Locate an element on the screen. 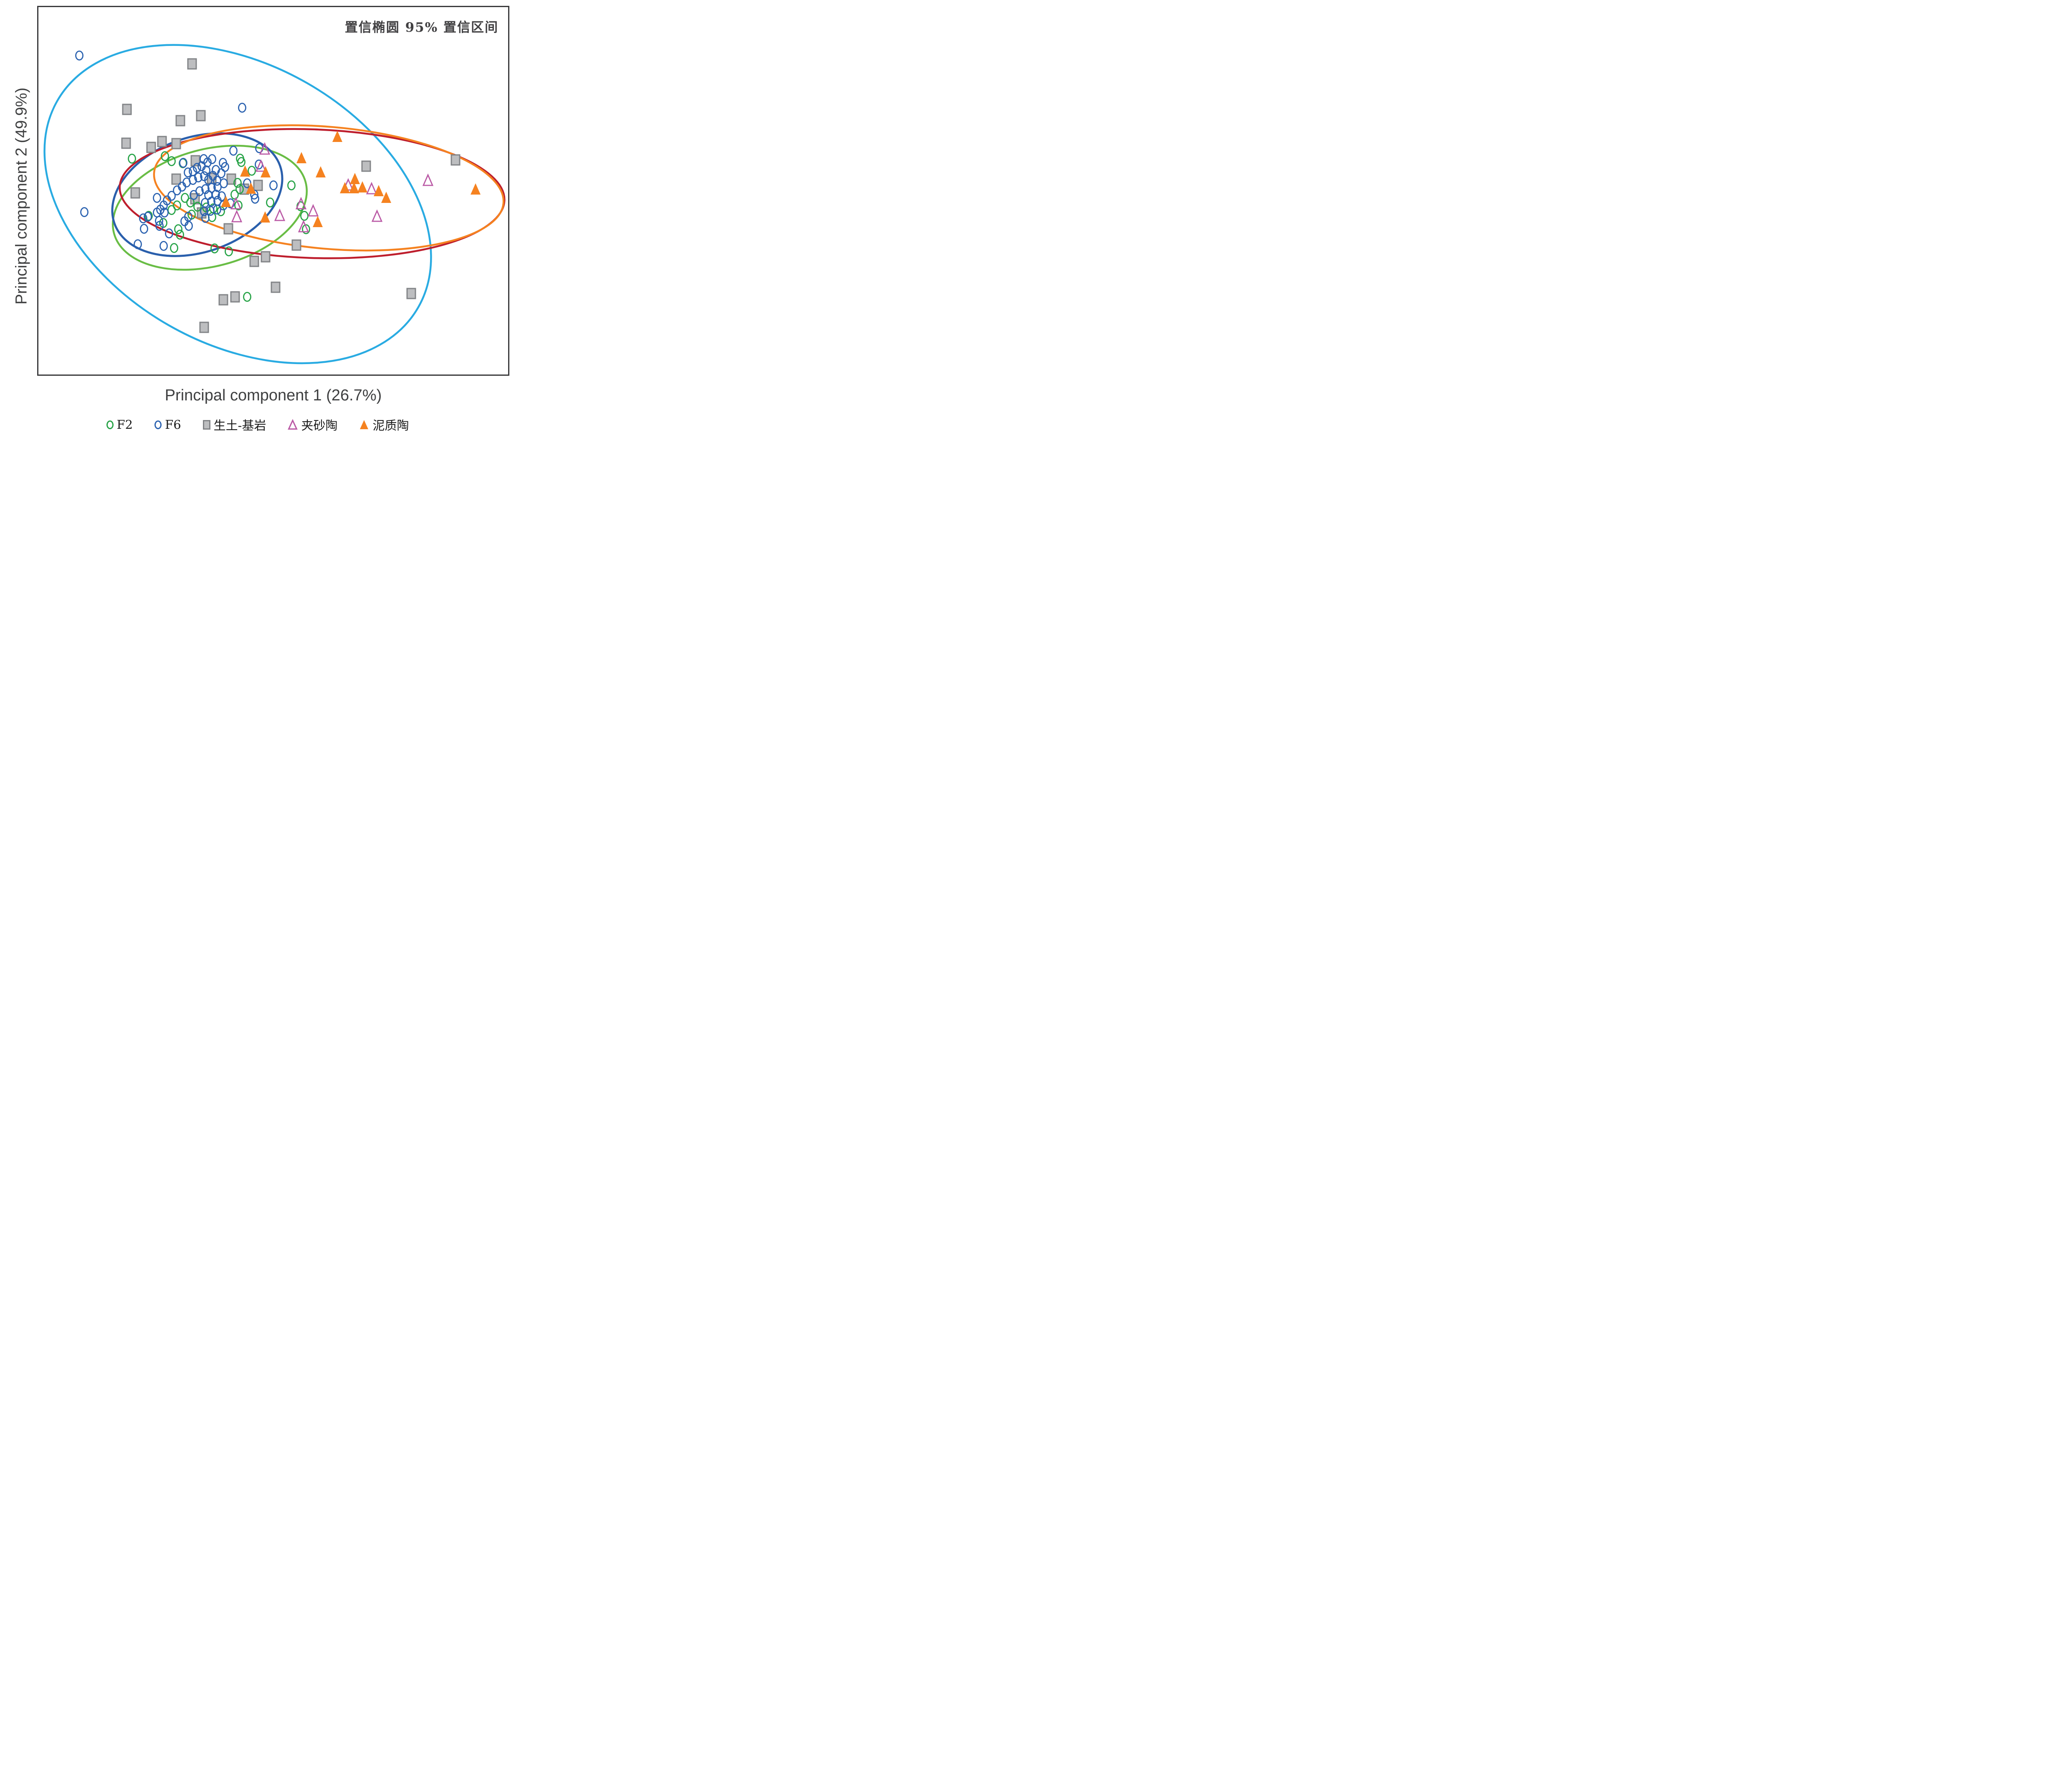 This screenshot has width=2060, height=1792. legend-label-f2: F2 is located at coordinates (124, 425).